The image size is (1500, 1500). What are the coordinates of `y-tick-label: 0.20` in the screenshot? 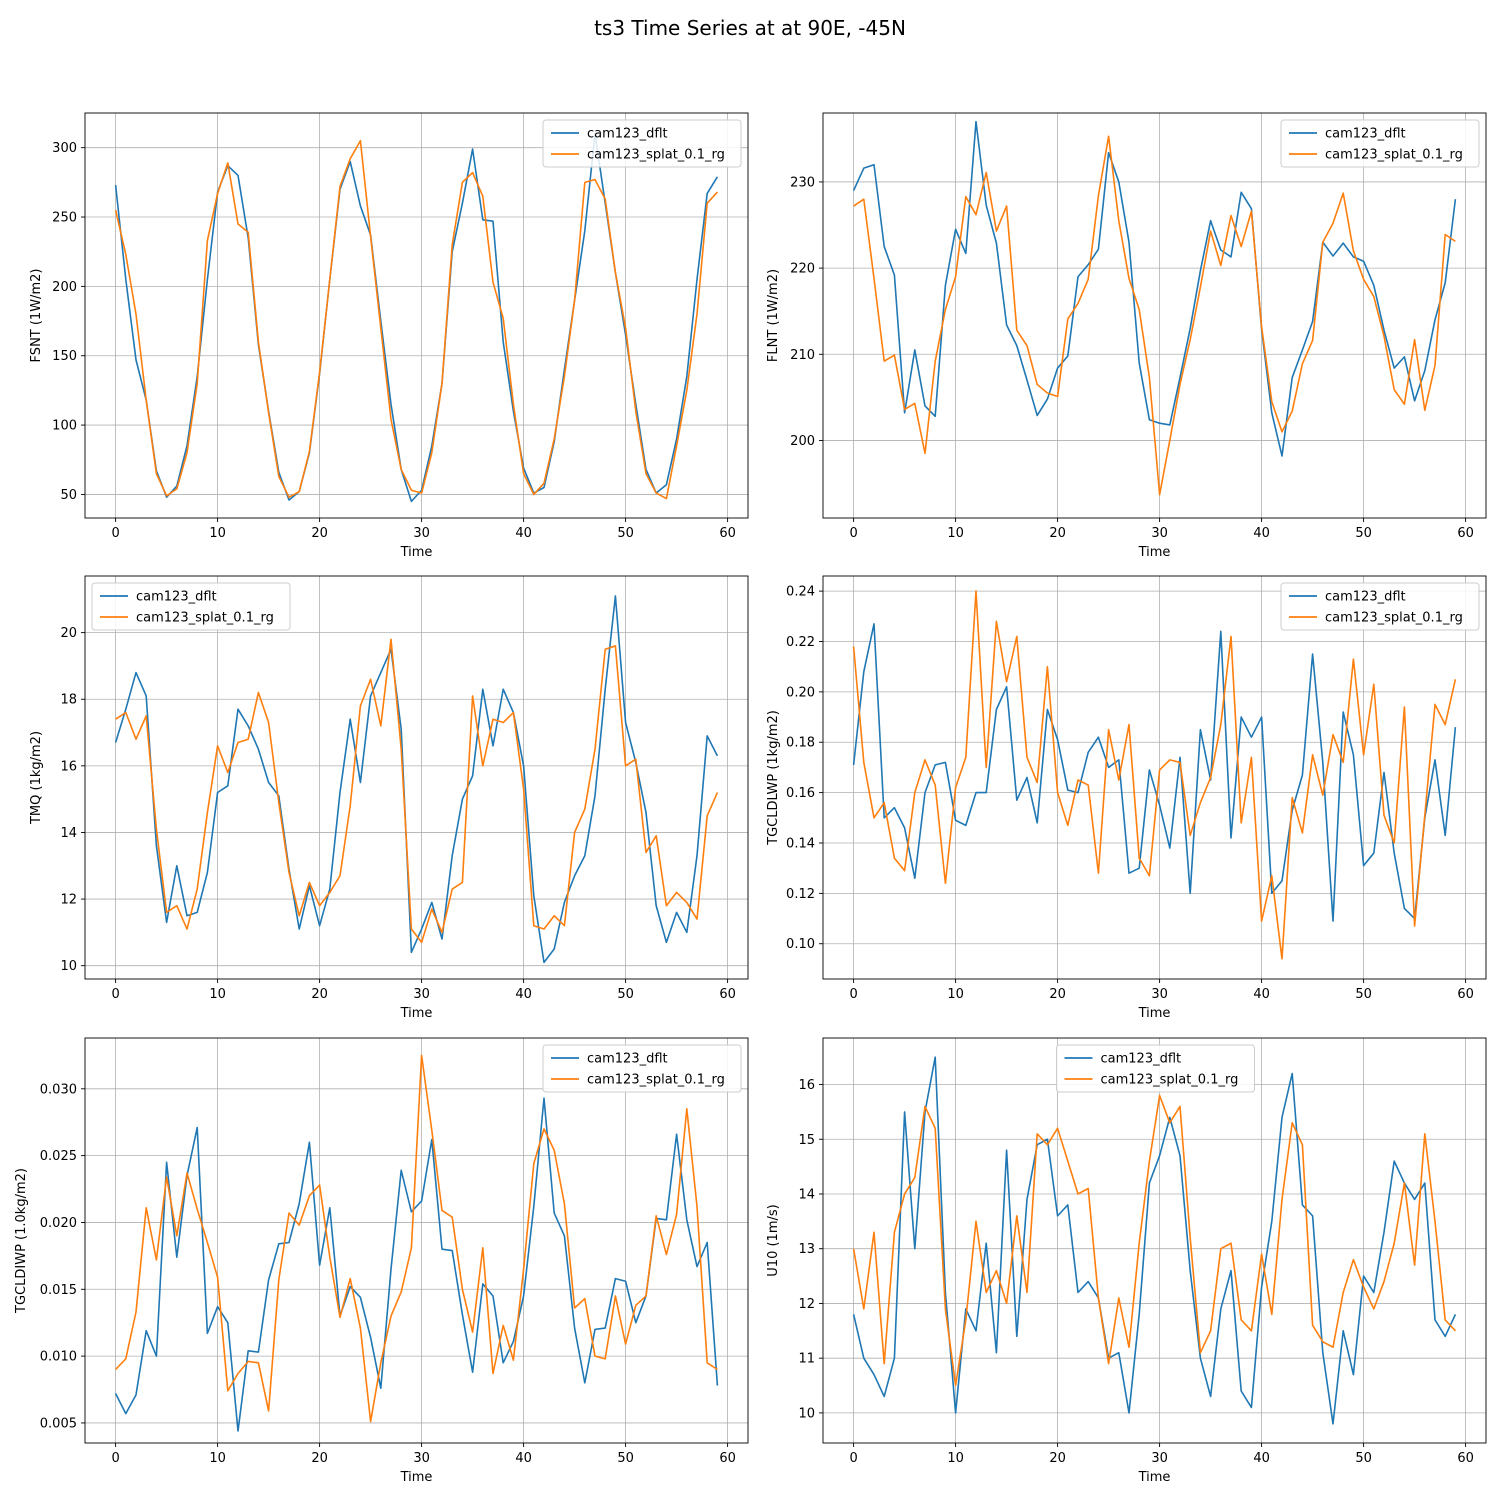 It's located at (800, 692).